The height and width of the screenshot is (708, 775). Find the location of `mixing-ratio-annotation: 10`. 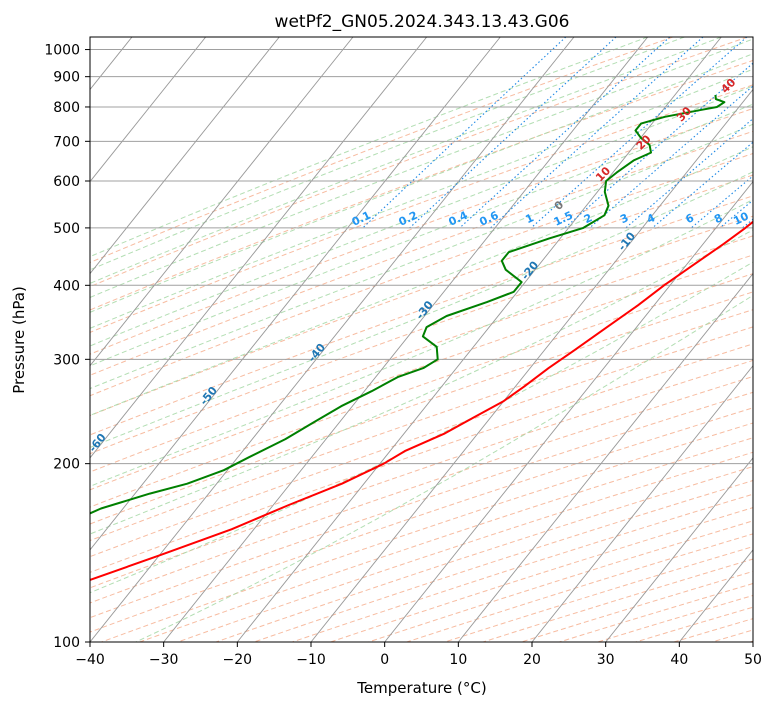

mixing-ratio-annotation: 10 is located at coordinates (741, 218).